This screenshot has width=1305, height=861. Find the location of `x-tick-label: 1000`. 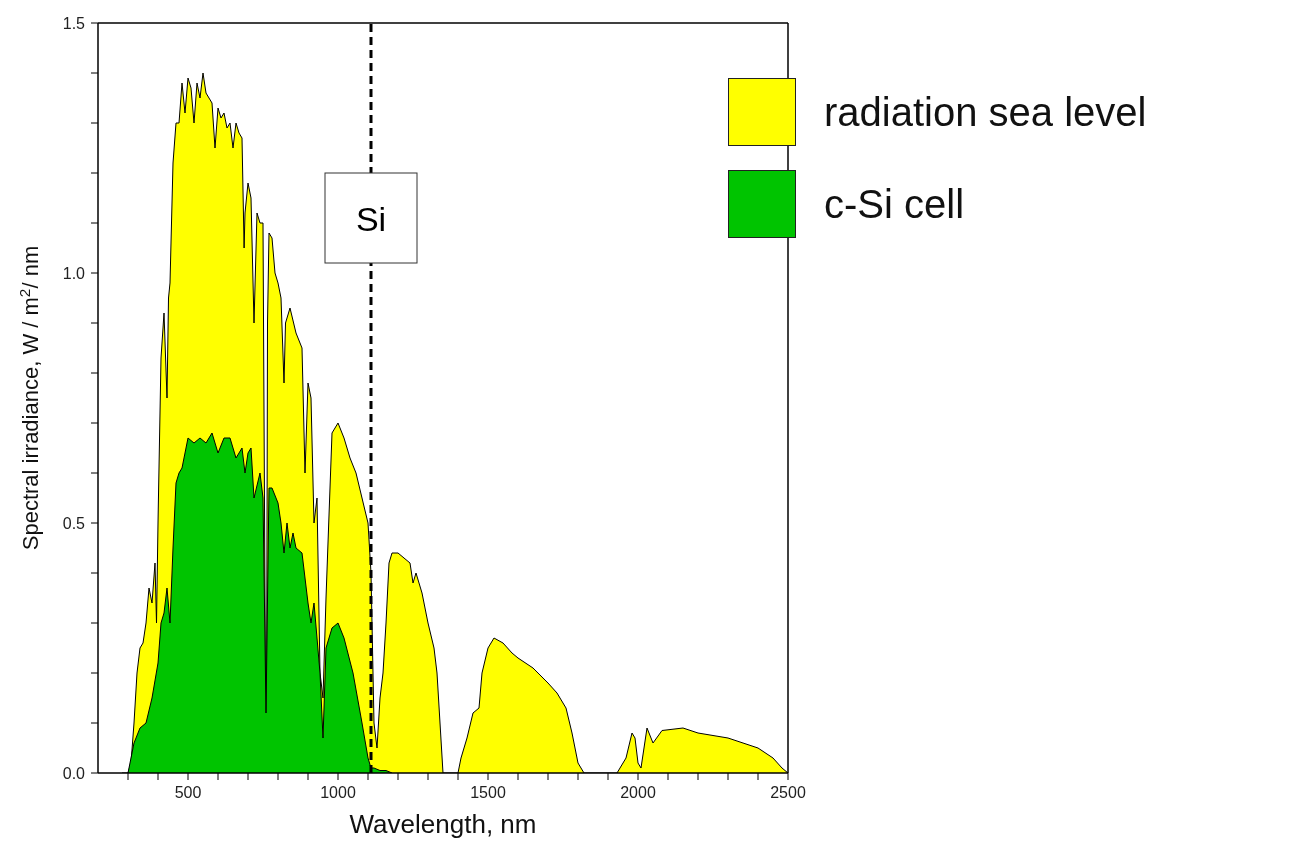

x-tick-label: 1000 is located at coordinates (338, 792).